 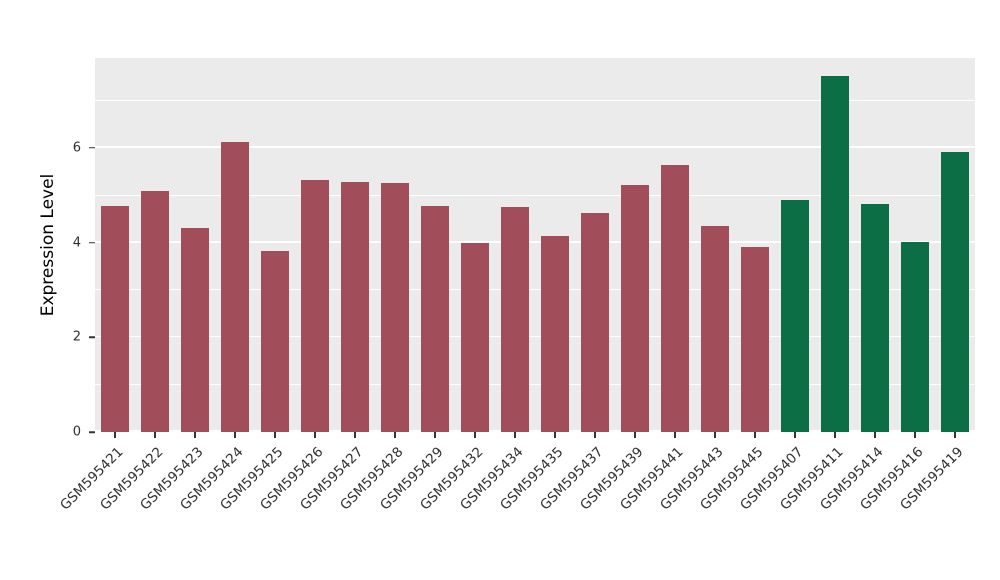 I want to click on y-tick-label: 2, so click(x=76, y=337).